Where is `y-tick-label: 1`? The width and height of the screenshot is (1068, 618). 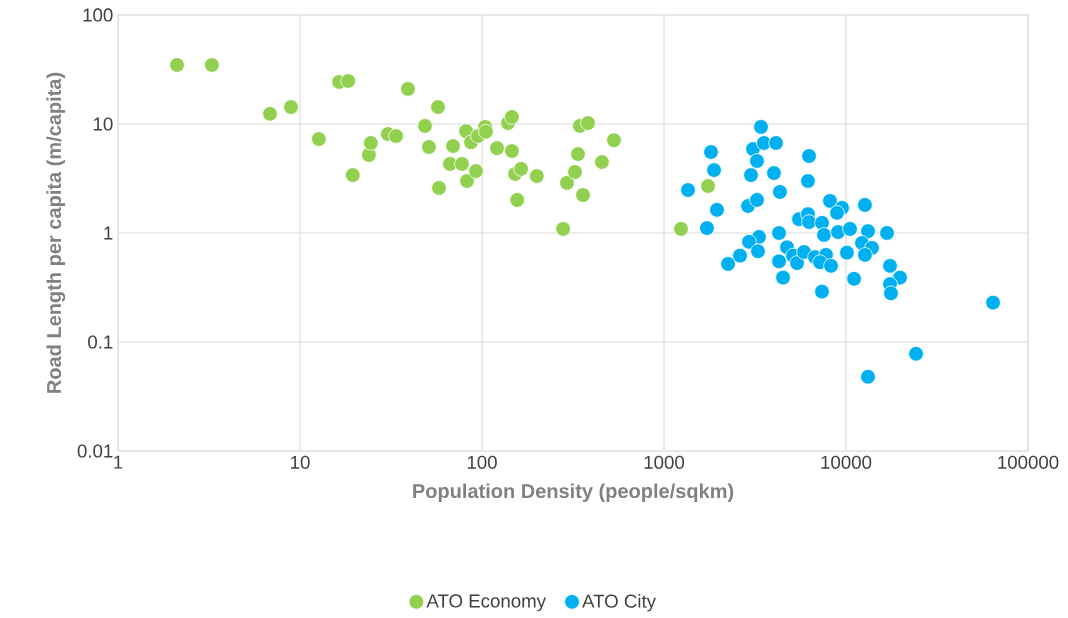
y-tick-label: 1 is located at coordinates (108, 233).